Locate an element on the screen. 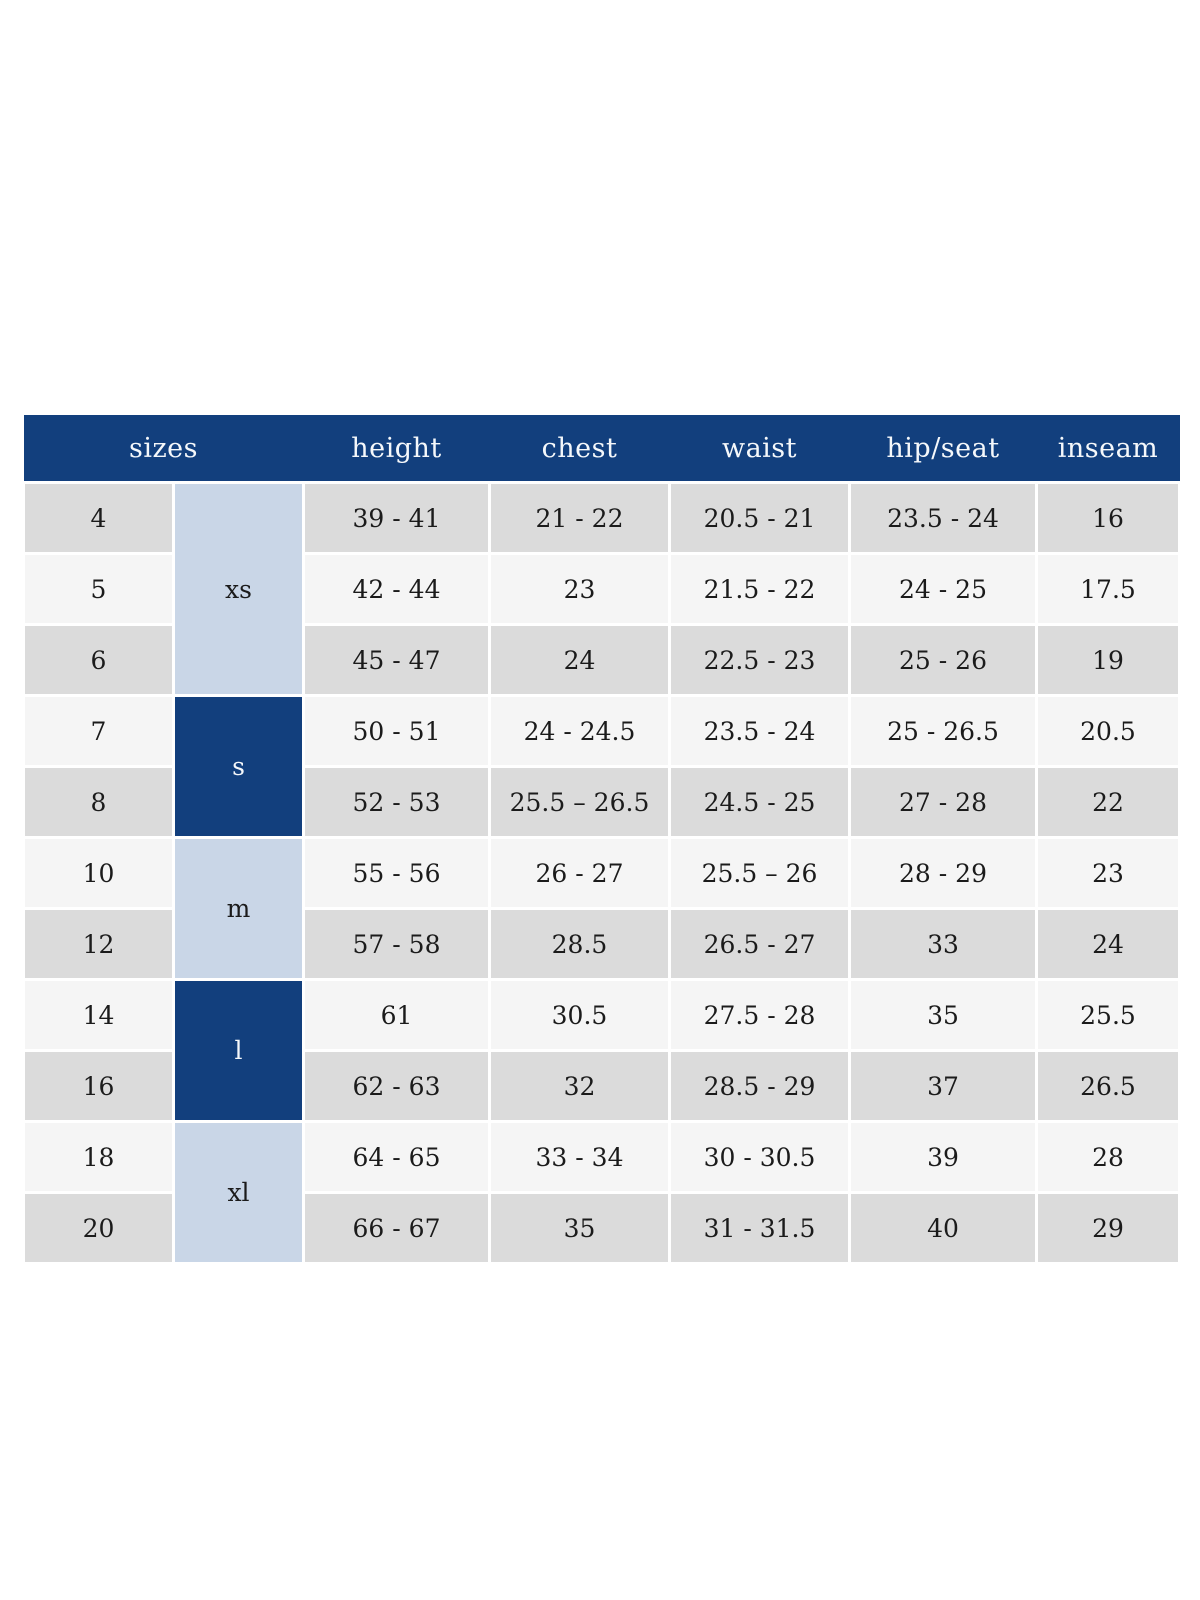 Image resolution: width=1200 pixels, height=1600 pixels. waist-cell: 20.5 - 21 is located at coordinates (759, 518).